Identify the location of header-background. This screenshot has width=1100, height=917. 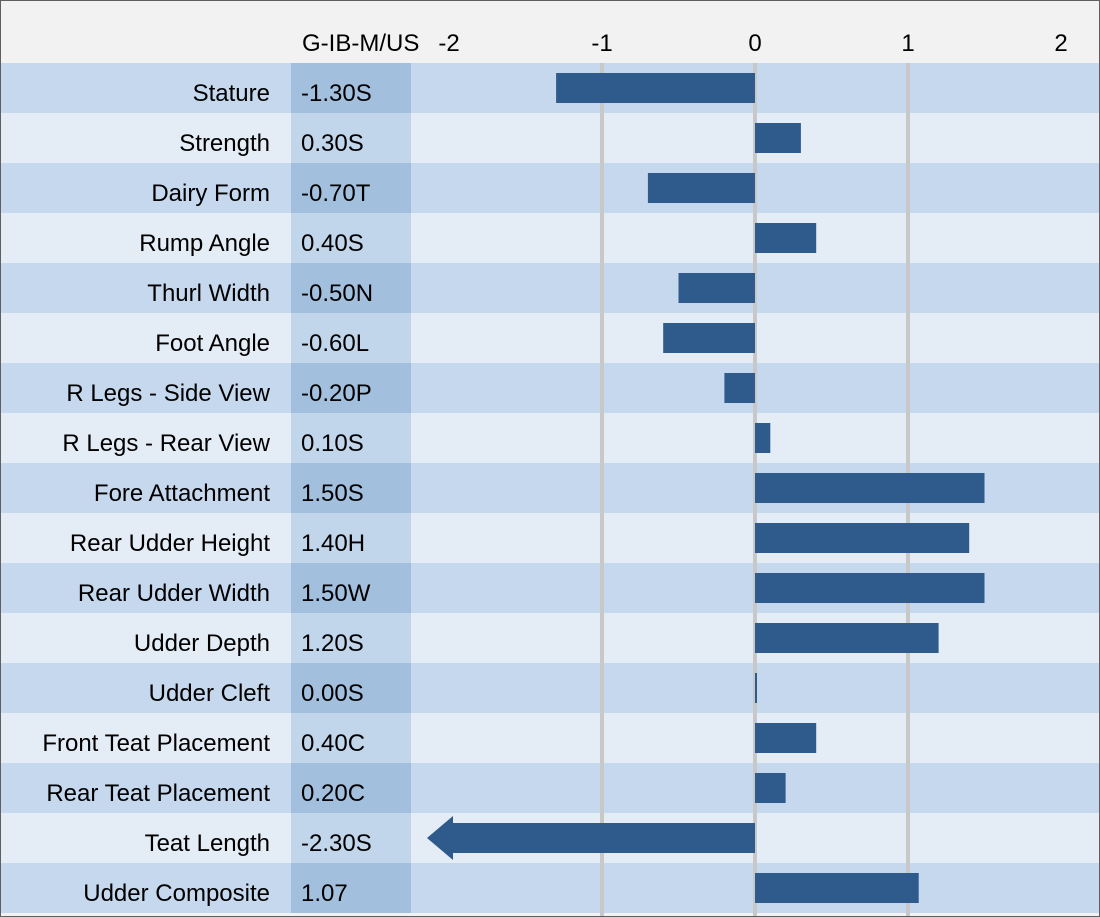
(550, 32).